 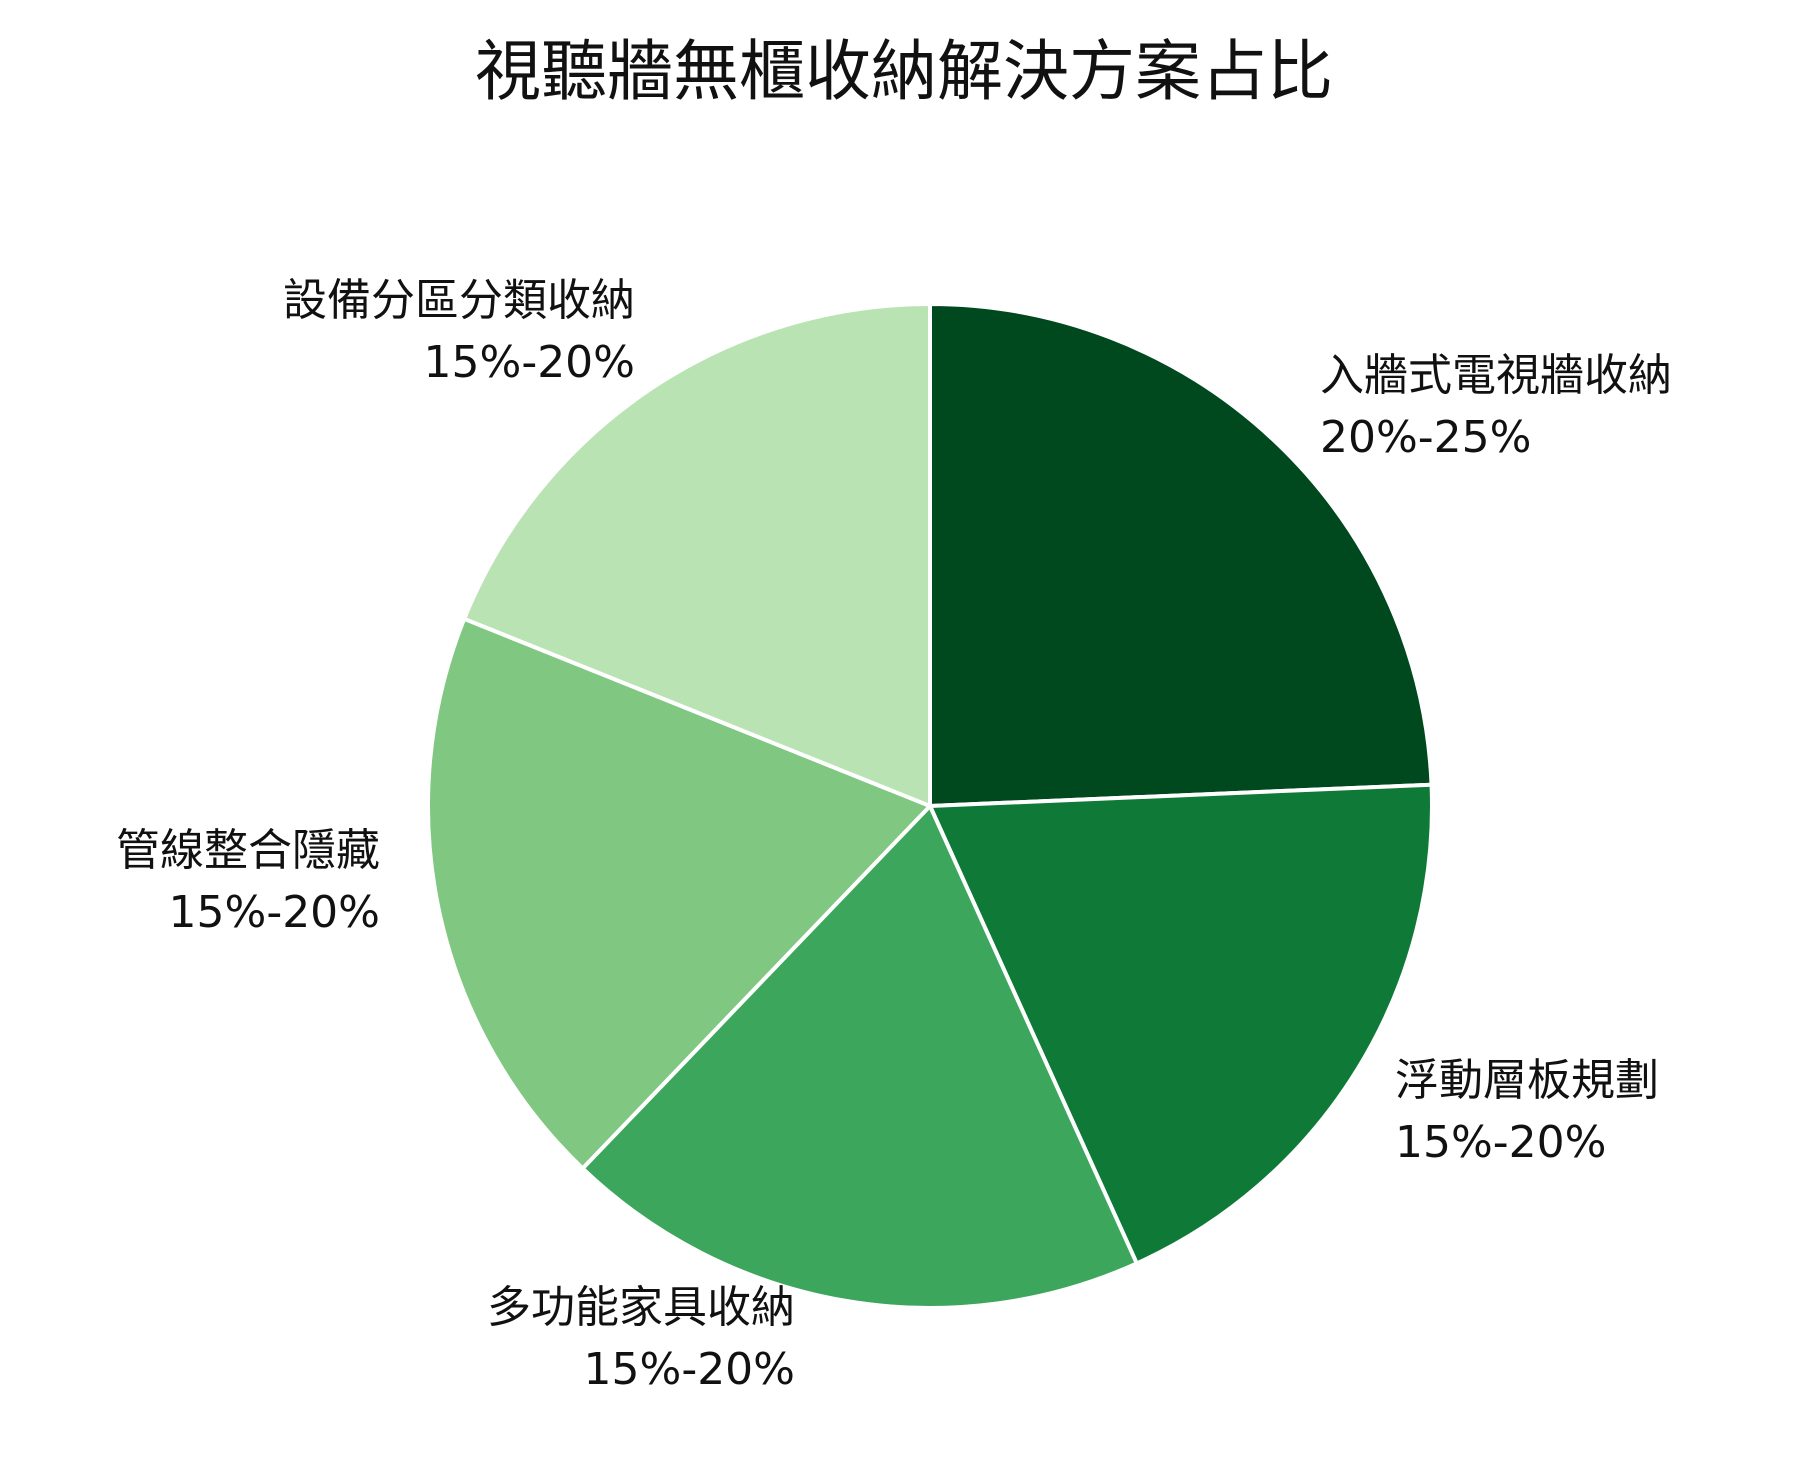 What do you see at coordinates (1425, 437) in the screenshot?
I see `slice-value-label-1: 20%-25%` at bounding box center [1425, 437].